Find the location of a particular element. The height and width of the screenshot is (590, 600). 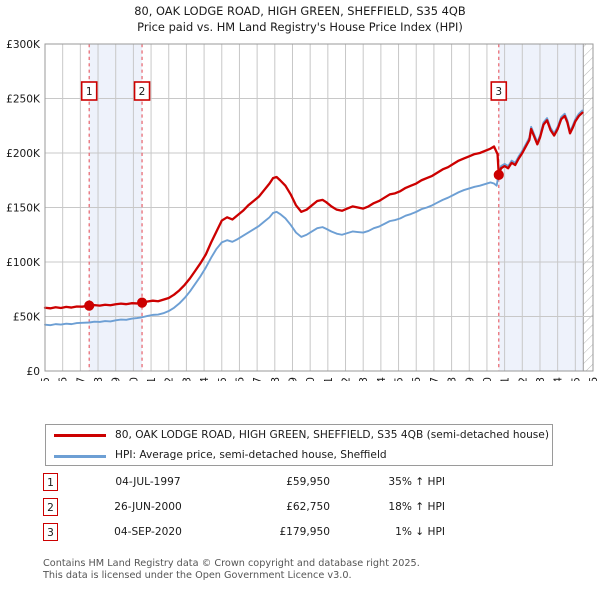

svg-text: 2015 is located at coordinates (400, 379).